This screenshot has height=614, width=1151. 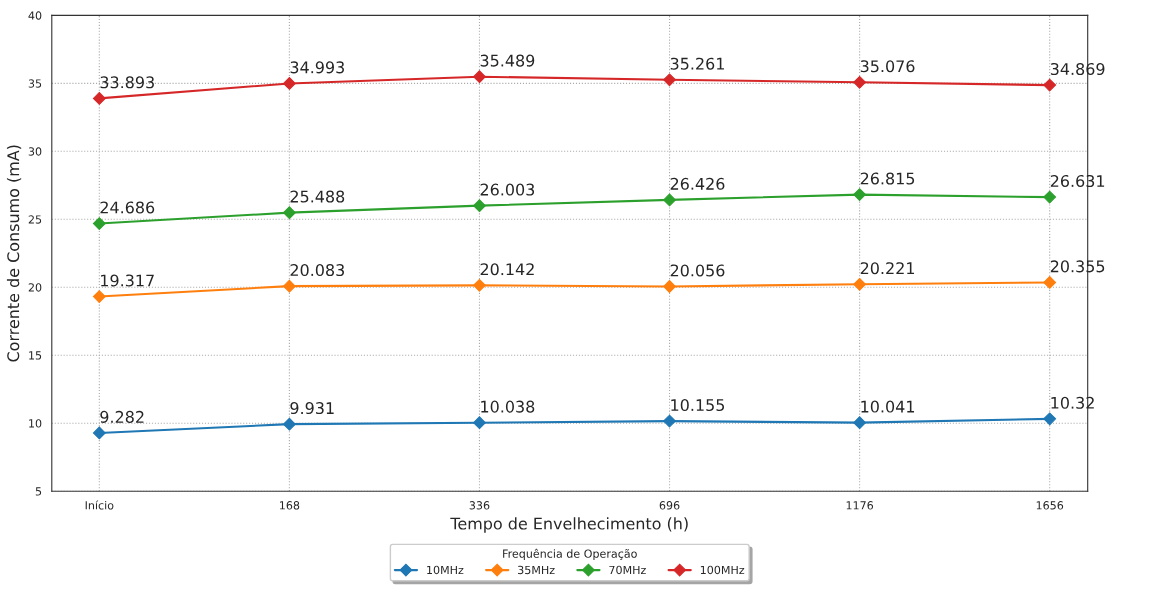 What do you see at coordinates (697, 270) in the screenshot?
I see `data-label: 20.056` at bounding box center [697, 270].